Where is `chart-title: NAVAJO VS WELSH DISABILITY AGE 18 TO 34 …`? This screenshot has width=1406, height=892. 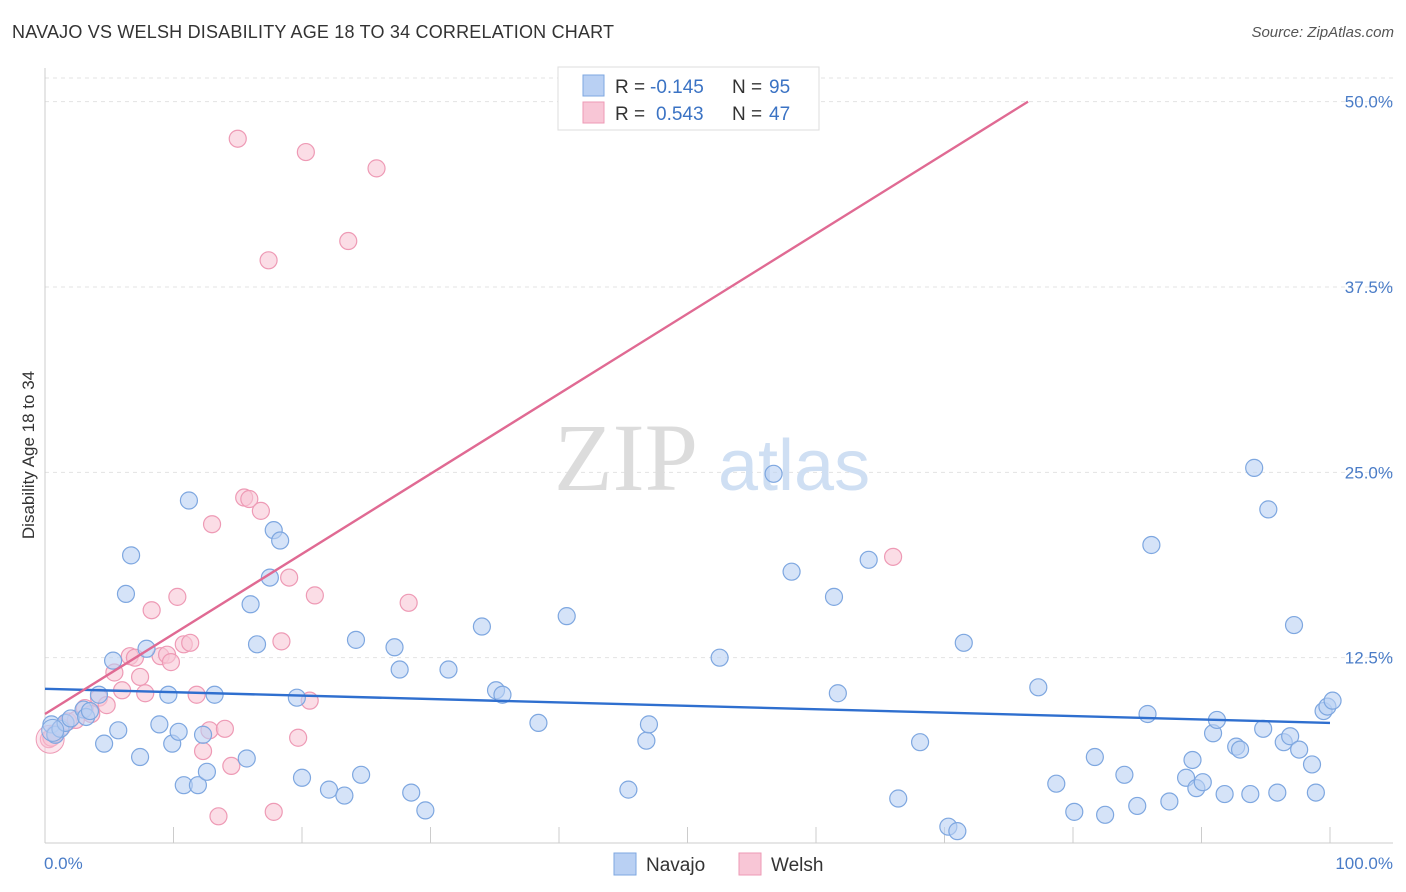
chart-title: NAVAJO VS WELSH DISABILITY AGE 18 TO 34 … is located at coordinates (313, 32).